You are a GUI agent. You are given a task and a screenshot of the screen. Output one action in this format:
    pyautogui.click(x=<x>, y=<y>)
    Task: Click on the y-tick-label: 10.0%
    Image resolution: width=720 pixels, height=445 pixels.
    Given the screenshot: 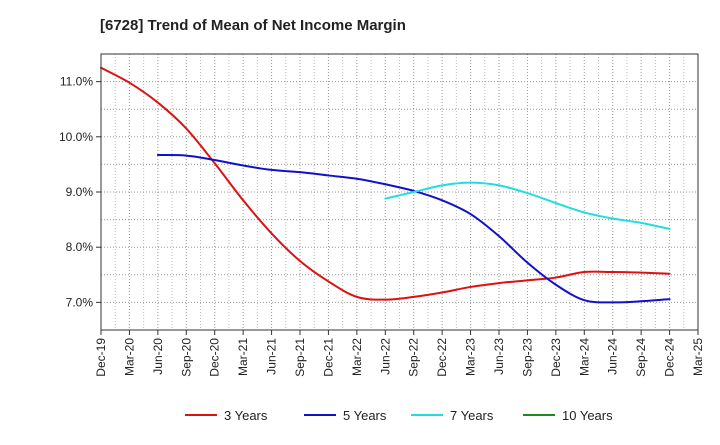 What is the action you would take?
    pyautogui.click(x=76, y=137)
    